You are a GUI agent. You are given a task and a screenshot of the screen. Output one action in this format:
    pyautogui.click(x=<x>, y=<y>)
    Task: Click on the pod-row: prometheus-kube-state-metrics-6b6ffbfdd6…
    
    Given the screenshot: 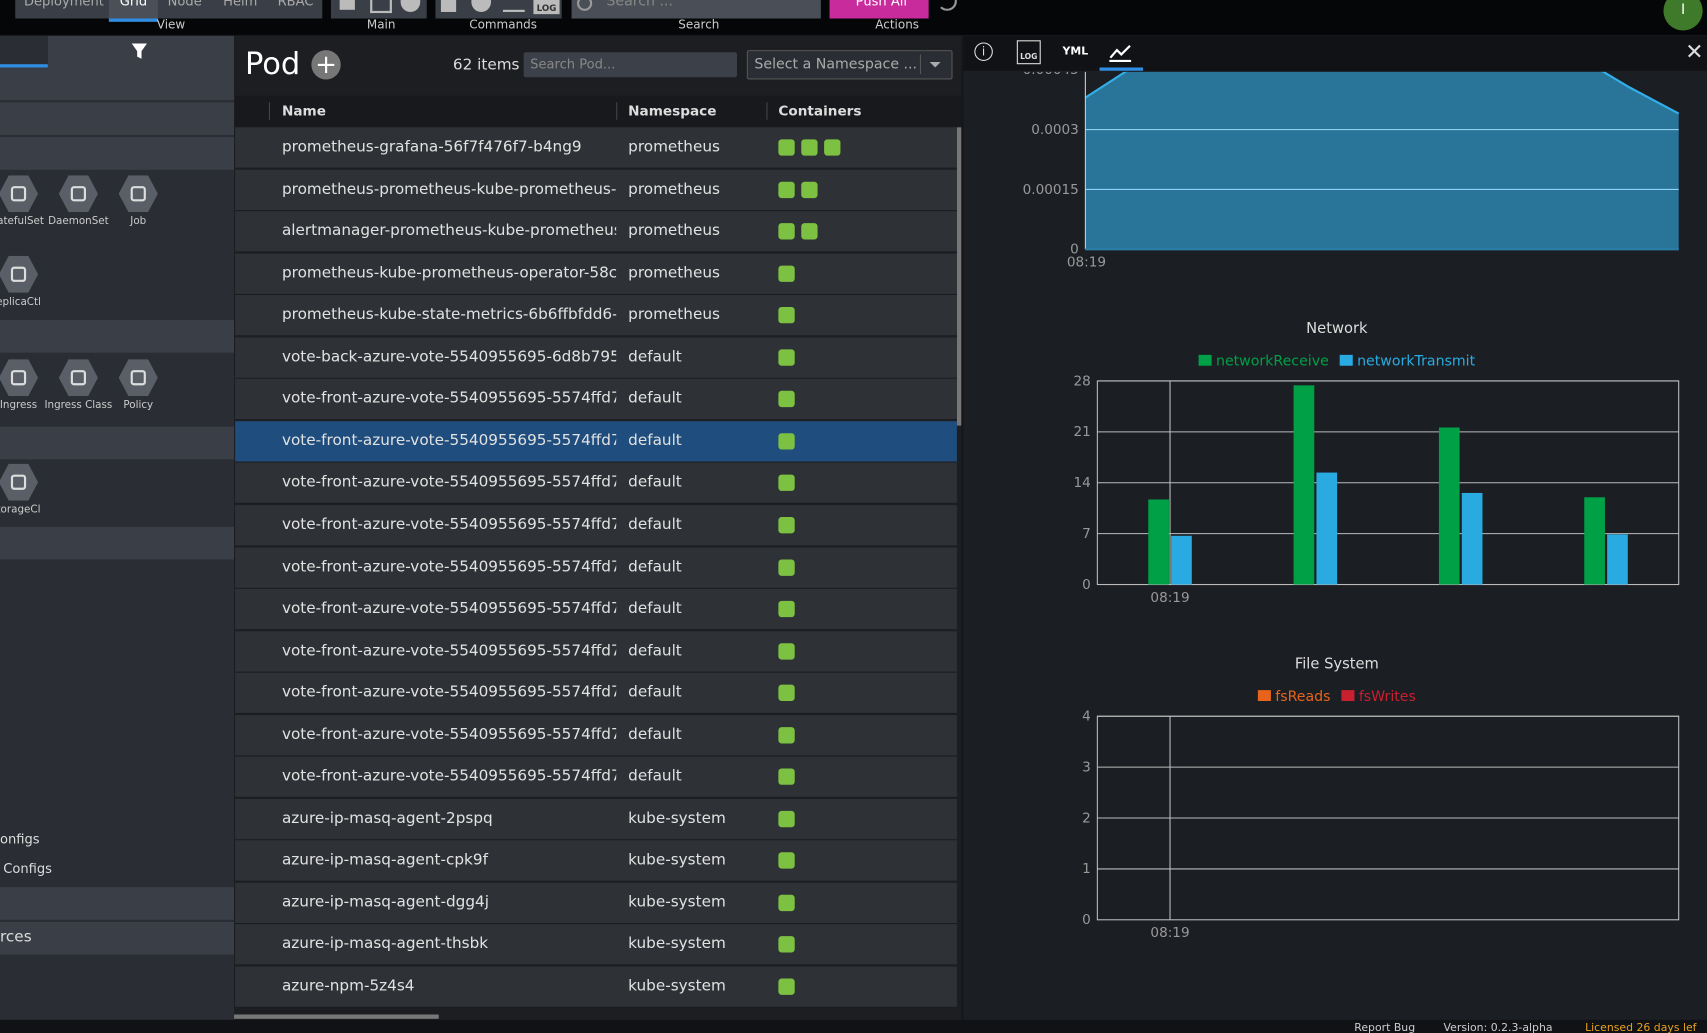 What is the action you would take?
    pyautogui.click(x=596, y=316)
    